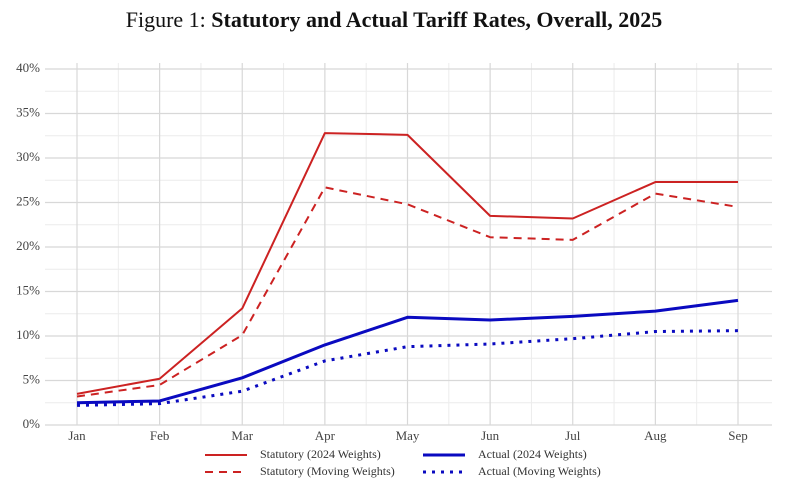 The image size is (788, 487). What do you see at coordinates (408, 435) in the screenshot?
I see `x-tick-label: May` at bounding box center [408, 435].